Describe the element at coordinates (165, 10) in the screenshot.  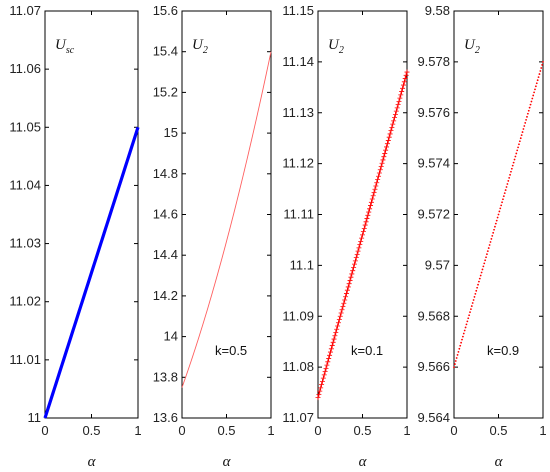
I see `y-tick-label: 15.6` at that location.